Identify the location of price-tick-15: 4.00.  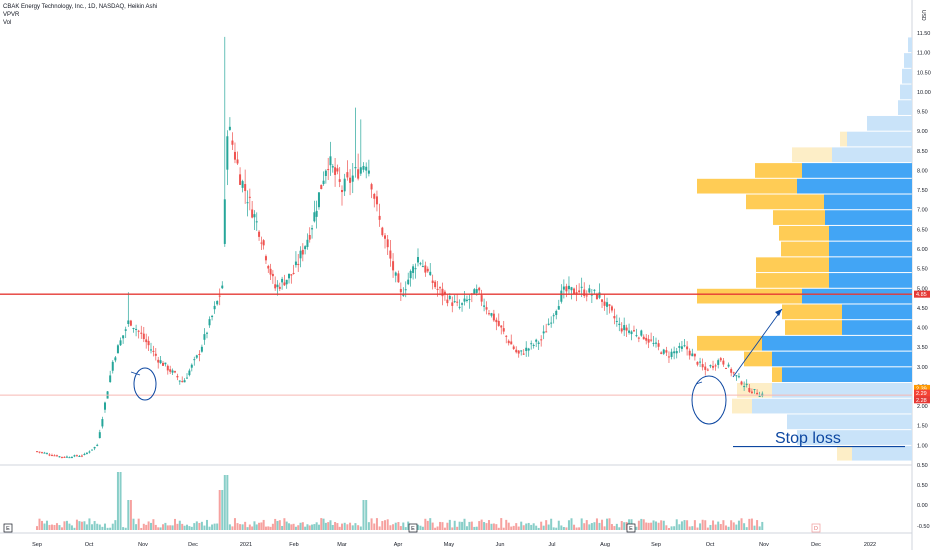
(922, 329).